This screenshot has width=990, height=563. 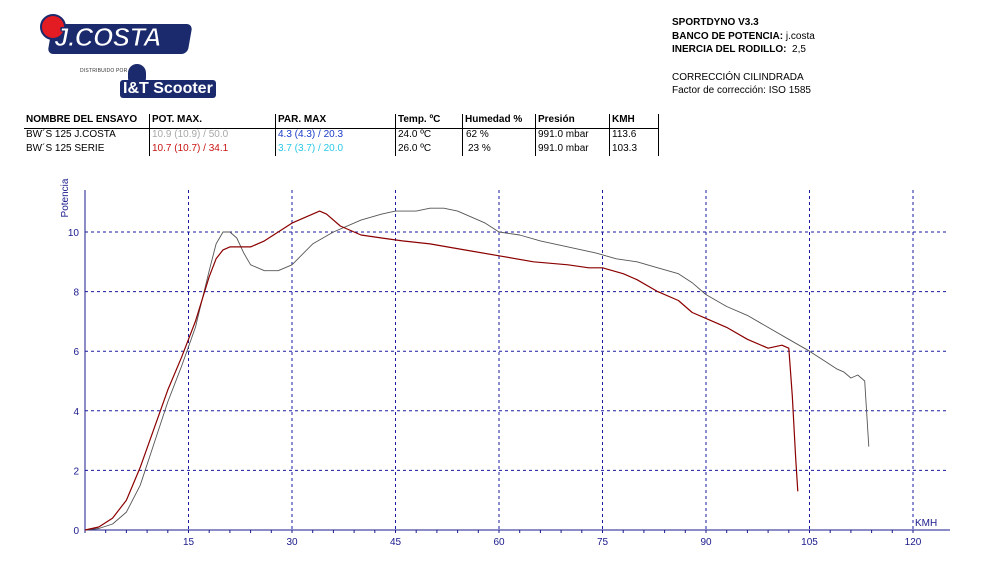 I want to click on y-tick-label: 8, so click(x=76, y=293).